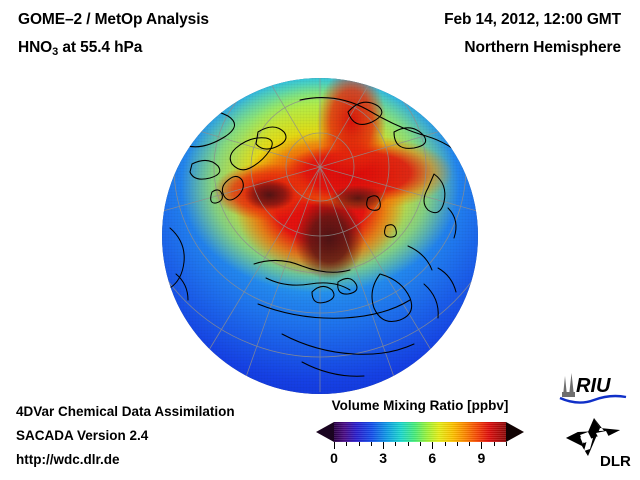  I want to click on dlr-logo: DLR, so click(598, 444).